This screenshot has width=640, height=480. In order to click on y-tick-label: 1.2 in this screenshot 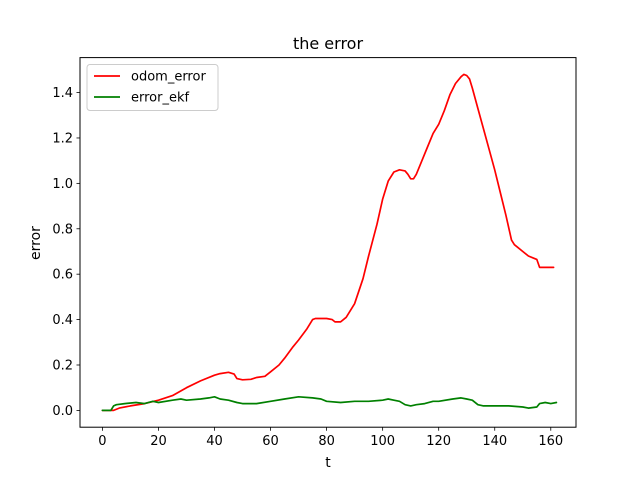, I will do `click(62, 138)`.